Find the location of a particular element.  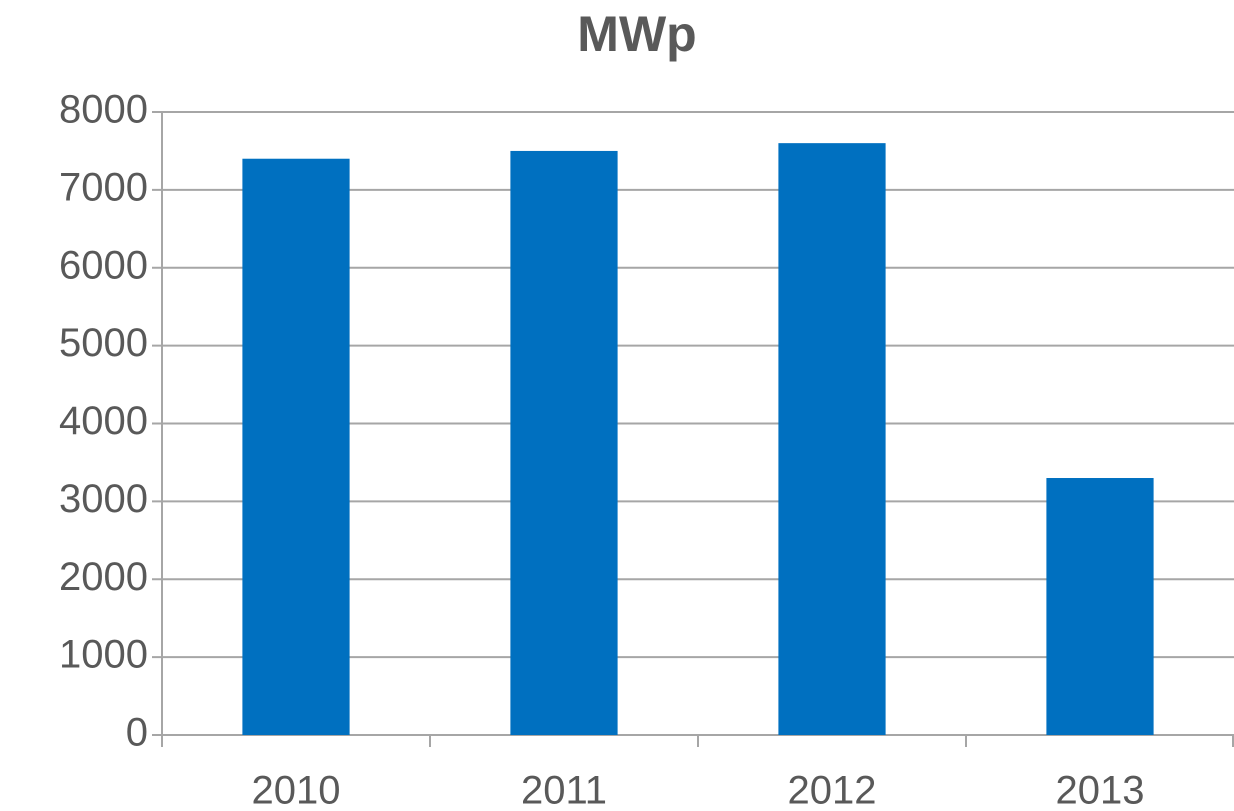

chart-title: MWp is located at coordinates (636, 34).